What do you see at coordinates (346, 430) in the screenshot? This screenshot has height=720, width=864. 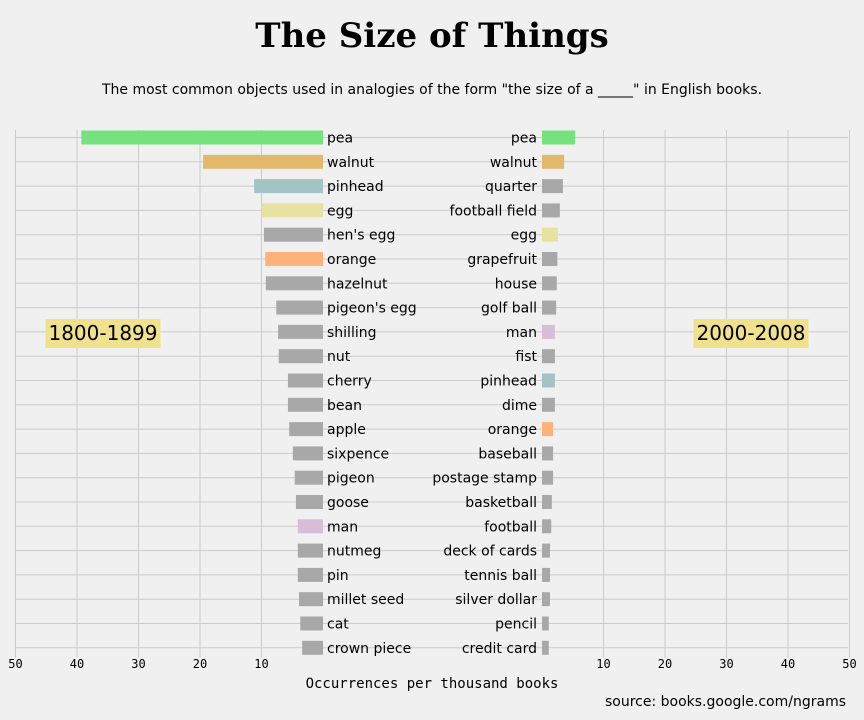 I see `category-label-left: apple` at bounding box center [346, 430].